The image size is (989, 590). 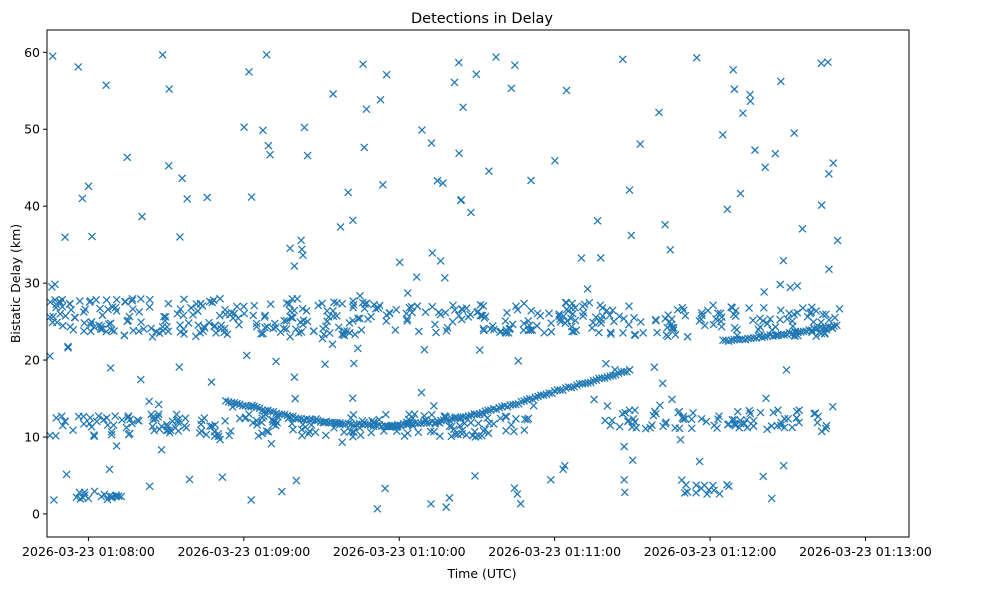 What do you see at coordinates (32, 436) in the screenshot?
I see `y-tick-label: 10` at bounding box center [32, 436].